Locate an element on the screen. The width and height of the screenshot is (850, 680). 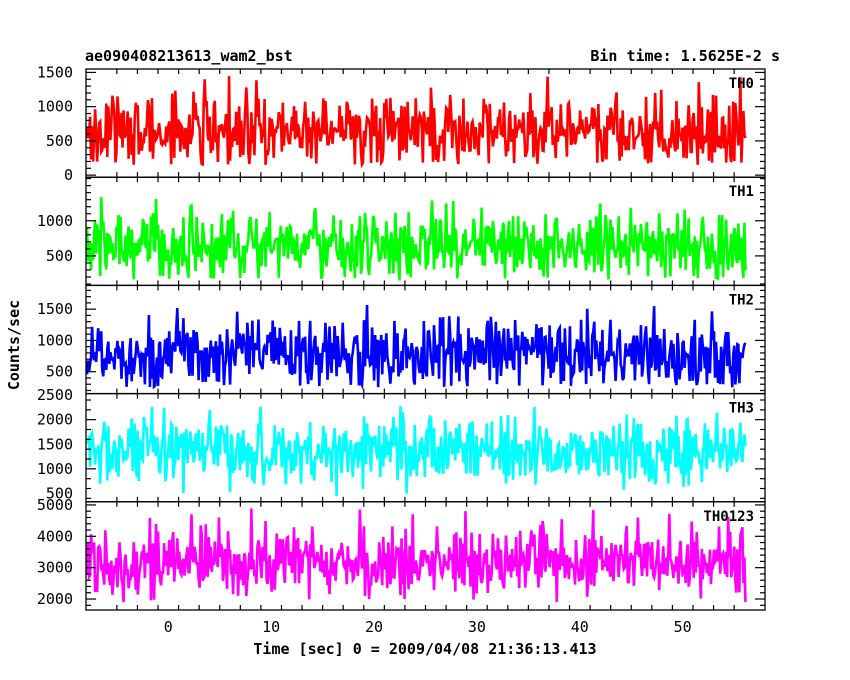
y-tick-label: 3000 is located at coordinates (55, 568).